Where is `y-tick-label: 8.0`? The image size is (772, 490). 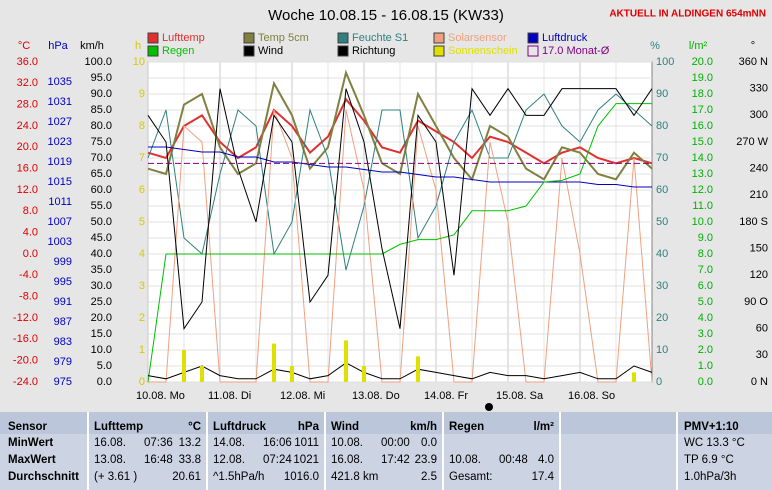
y-tick-label: 8.0 is located at coordinates (705, 254).